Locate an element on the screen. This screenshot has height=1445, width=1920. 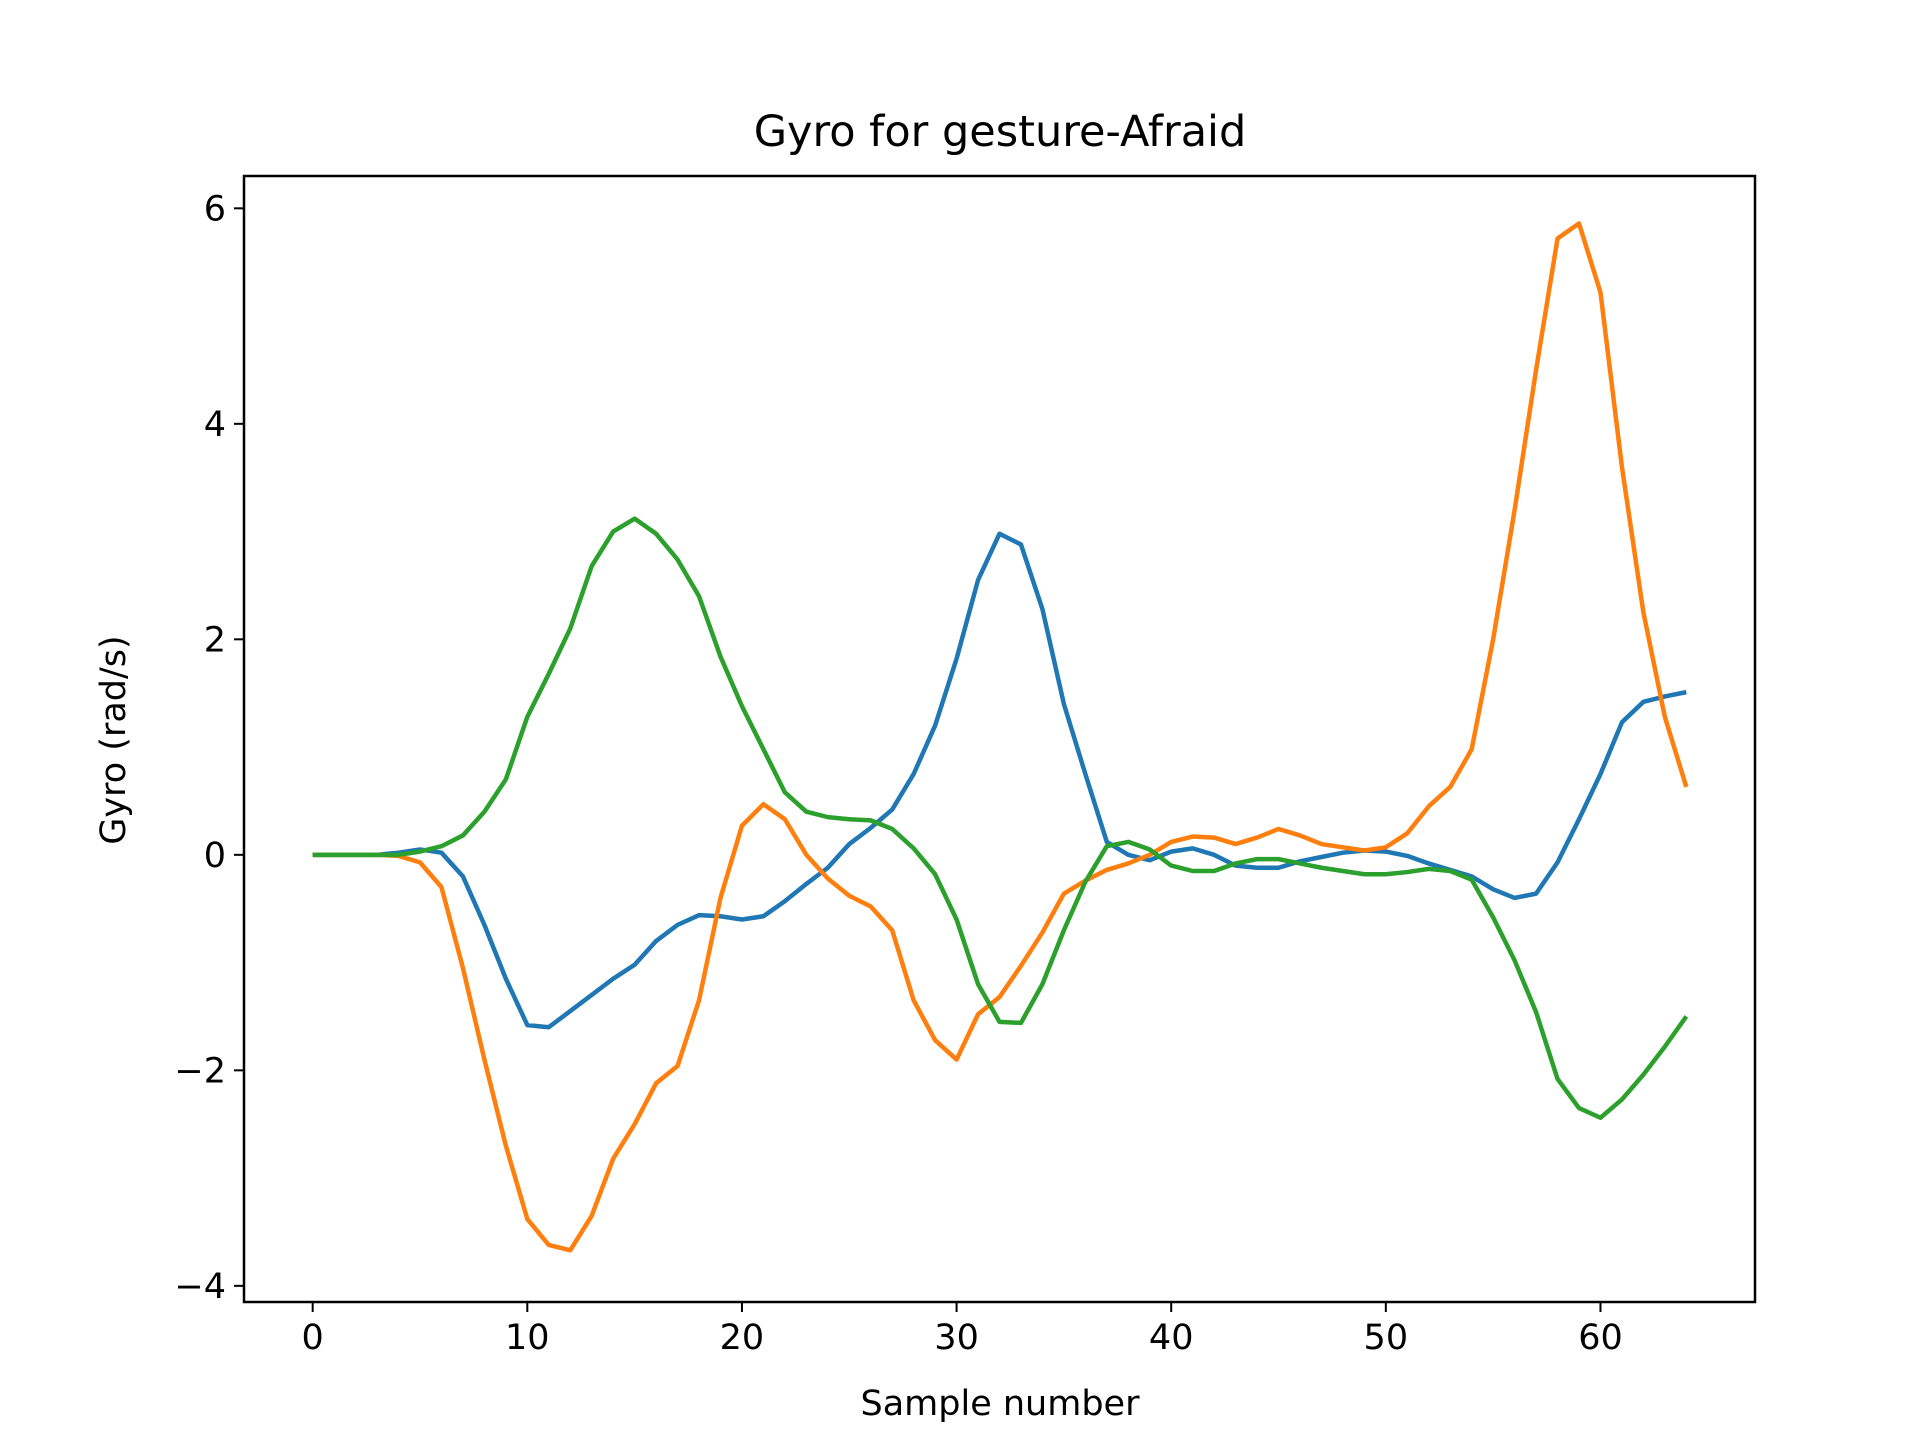
x-tick-label: 60 is located at coordinates (1600, 1338).